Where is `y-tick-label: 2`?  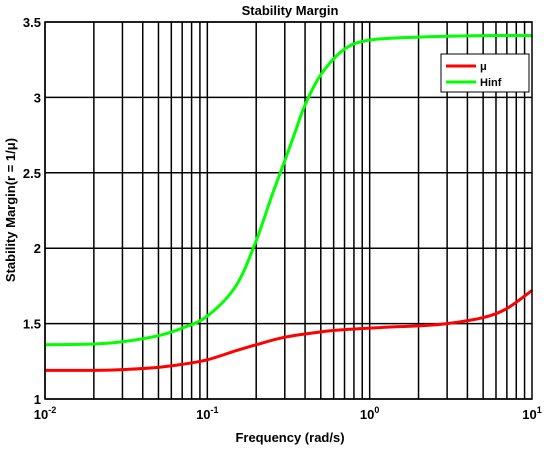
y-tick-label: 2 is located at coordinates (37, 248).